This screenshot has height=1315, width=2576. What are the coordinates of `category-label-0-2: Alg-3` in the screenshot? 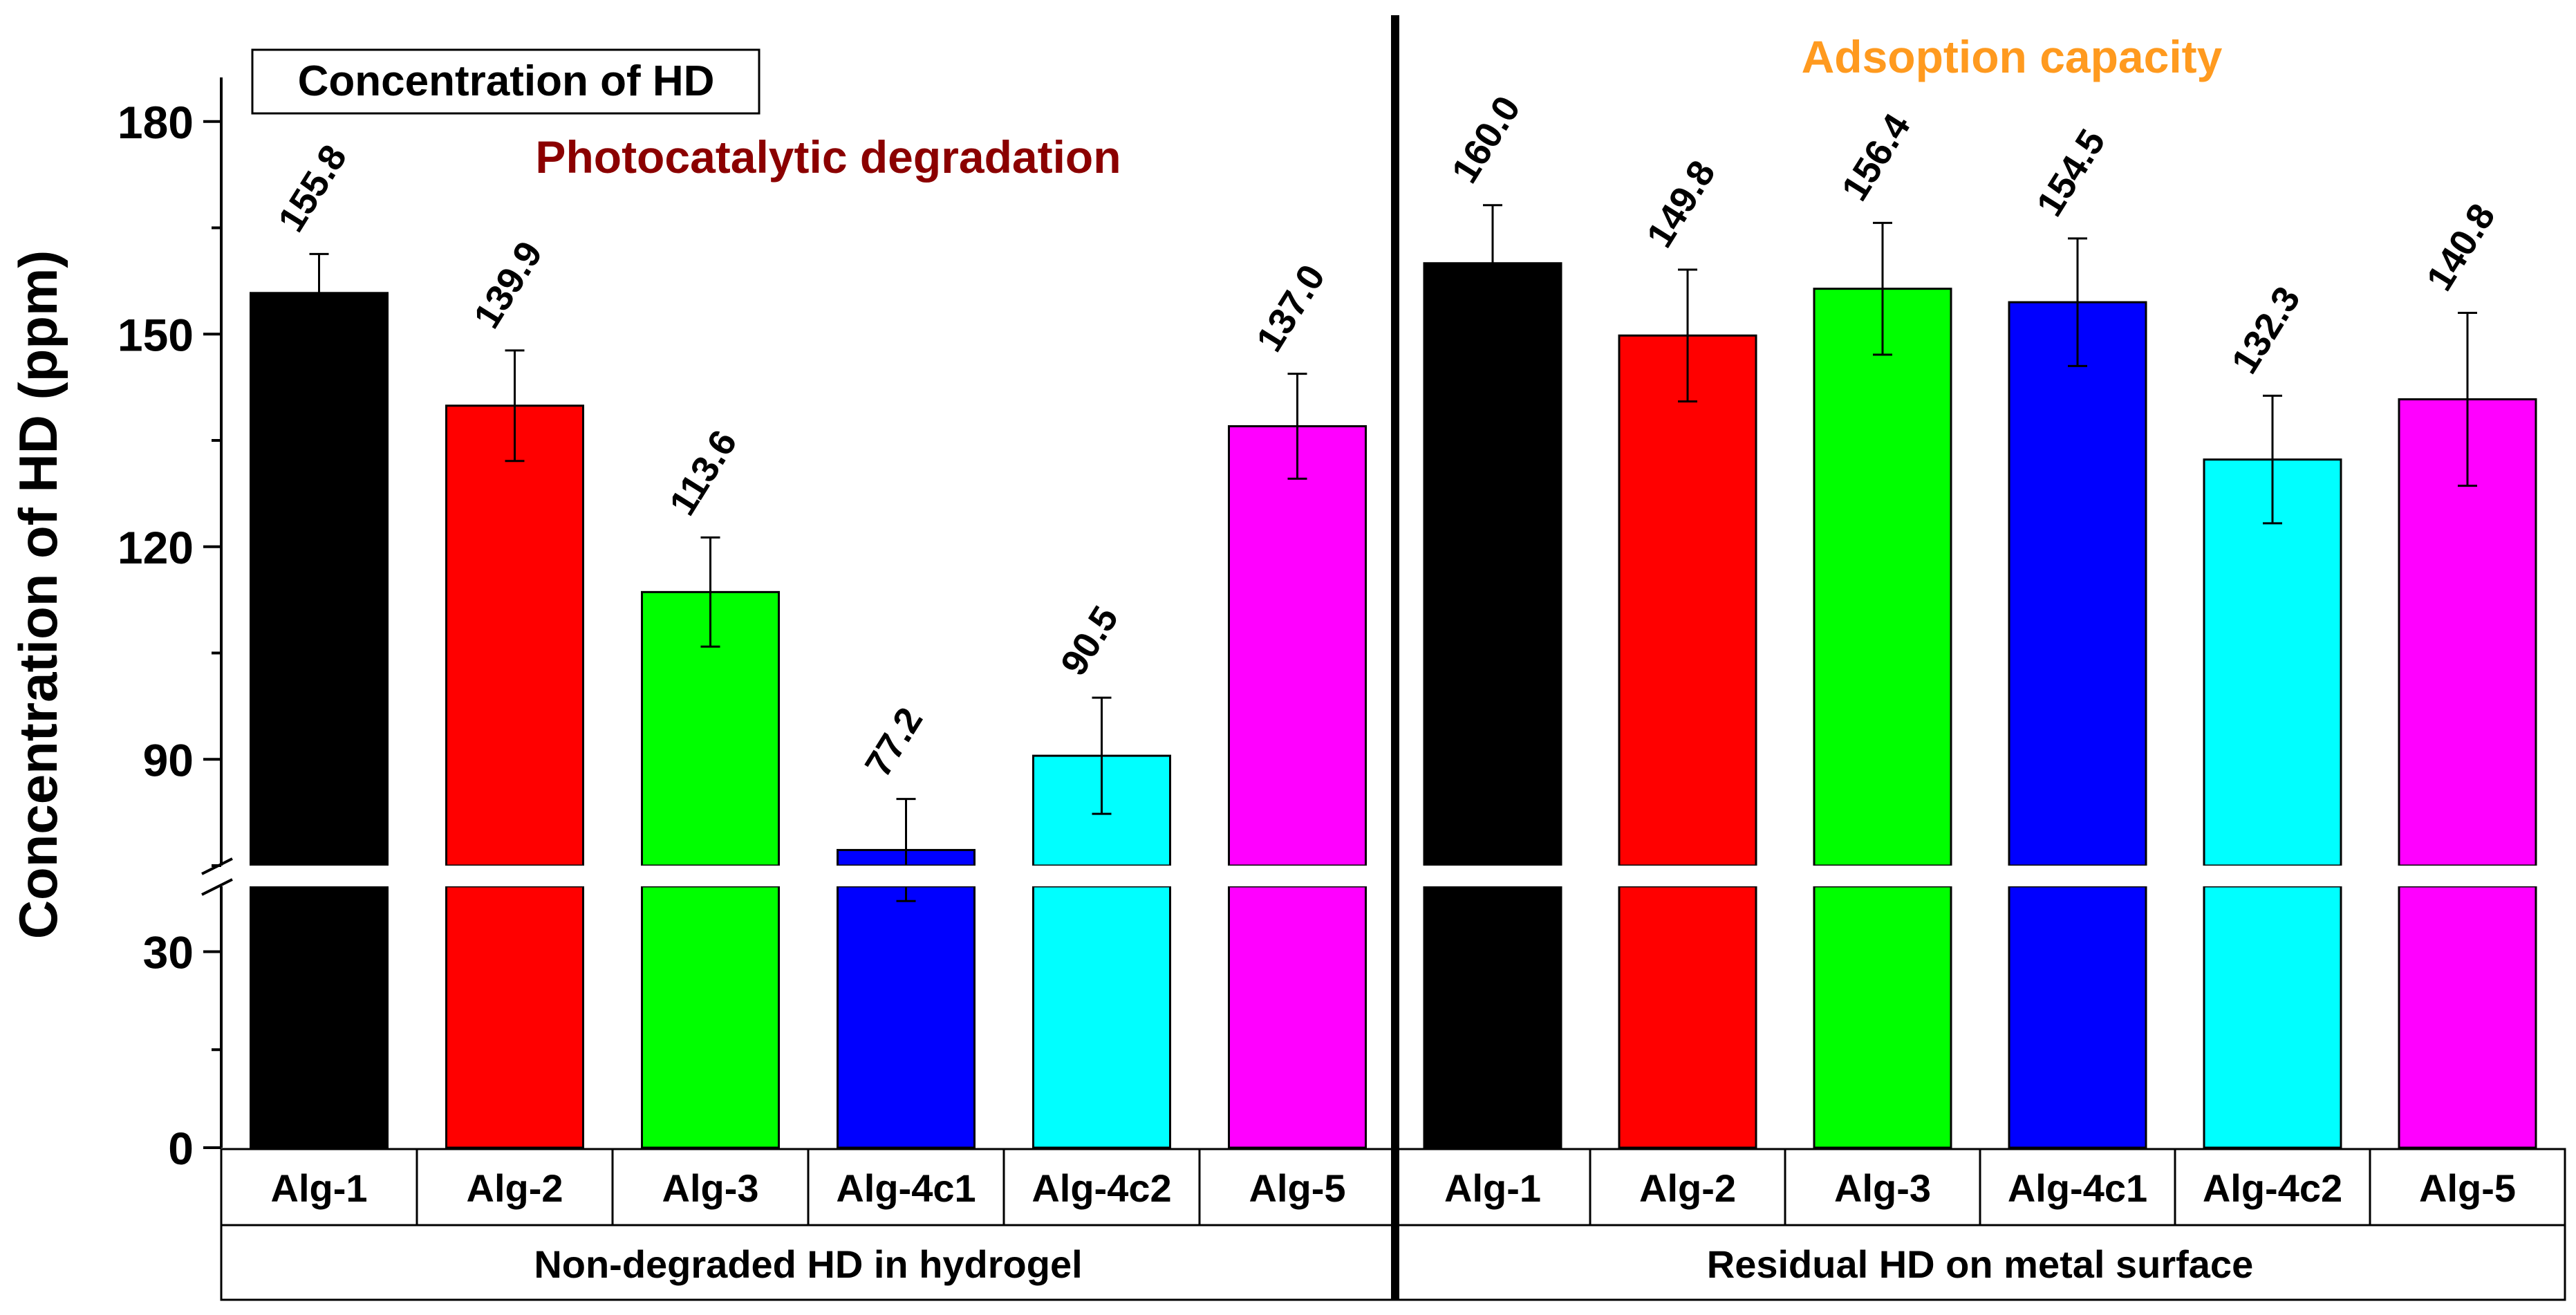 It's located at (710, 1188).